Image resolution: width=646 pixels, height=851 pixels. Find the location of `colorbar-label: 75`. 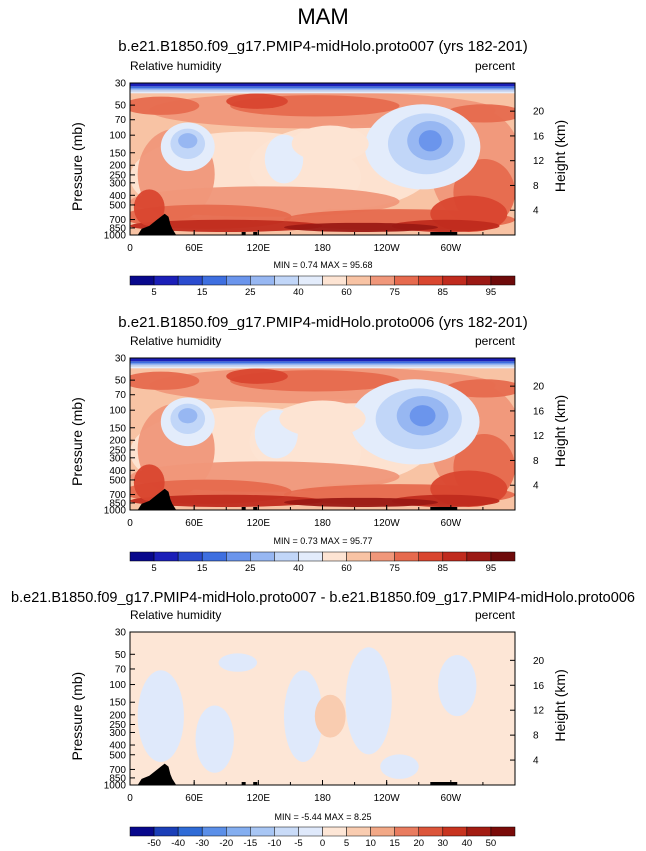

colorbar-label: 75 is located at coordinates (394, 568).